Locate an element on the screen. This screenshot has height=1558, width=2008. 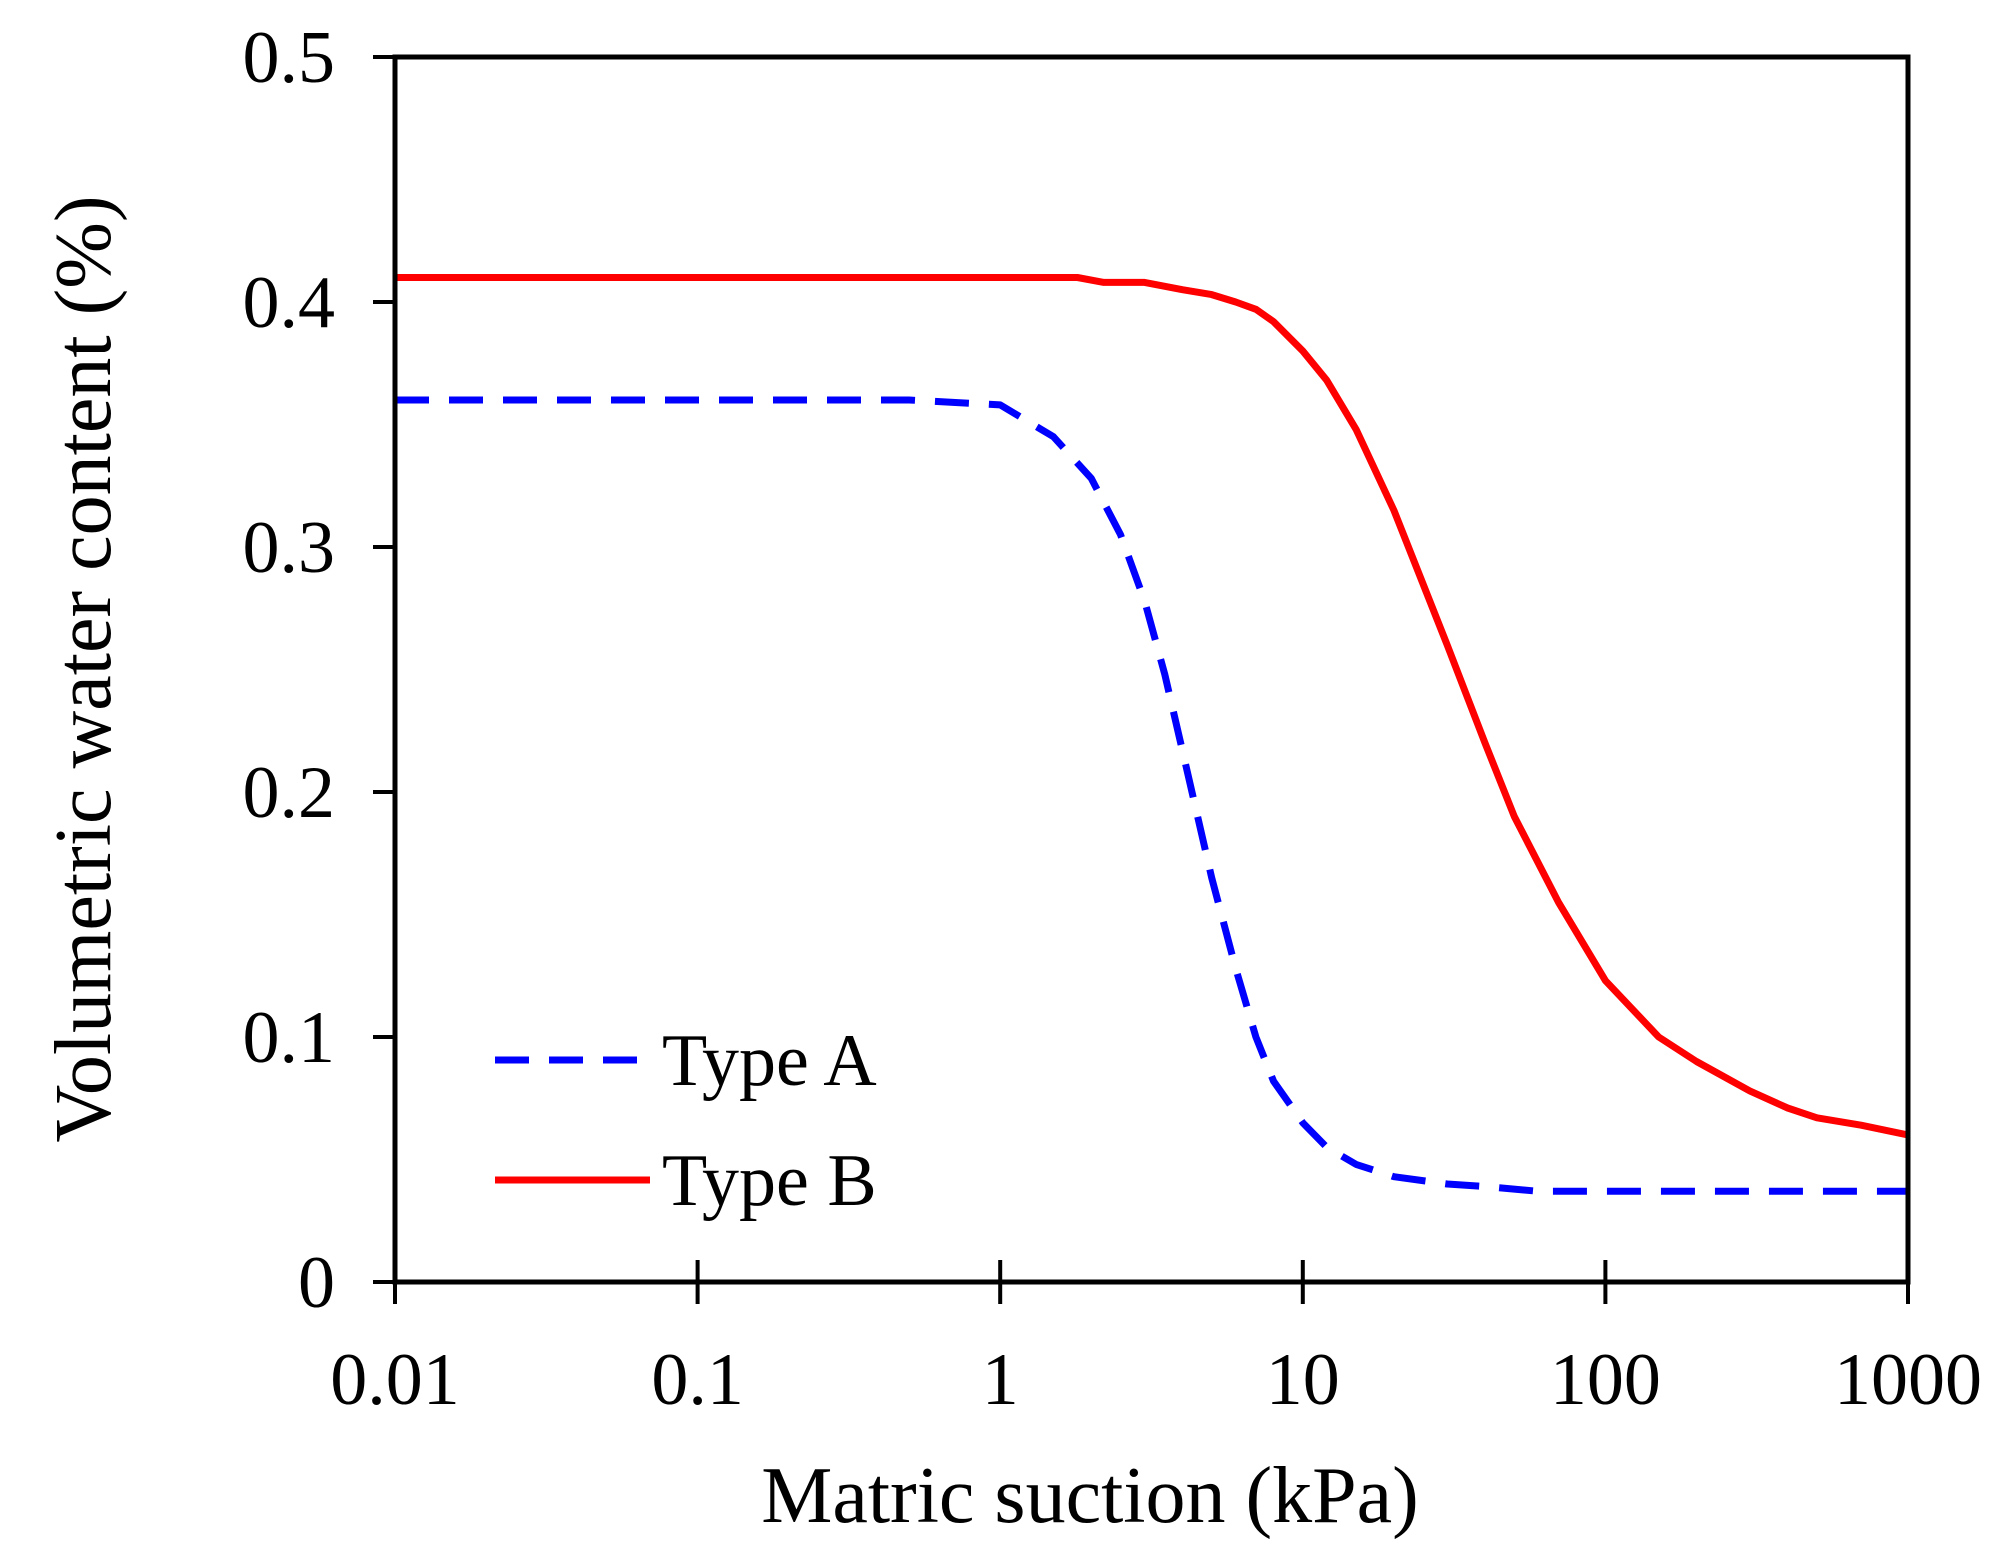
y-tick-label: 0.2 is located at coordinates (289, 793).